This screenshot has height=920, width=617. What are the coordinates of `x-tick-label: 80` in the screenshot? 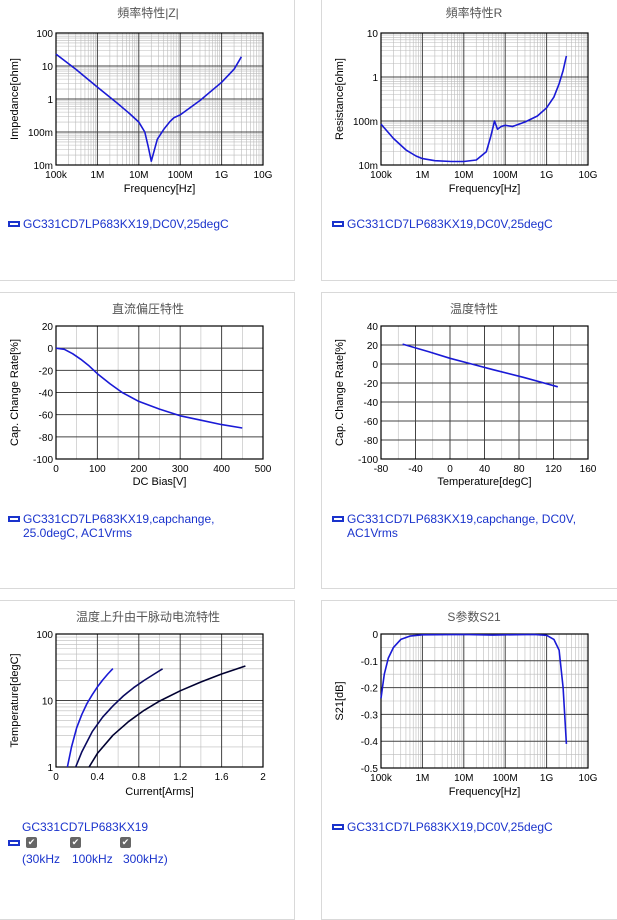 It's located at (519, 469).